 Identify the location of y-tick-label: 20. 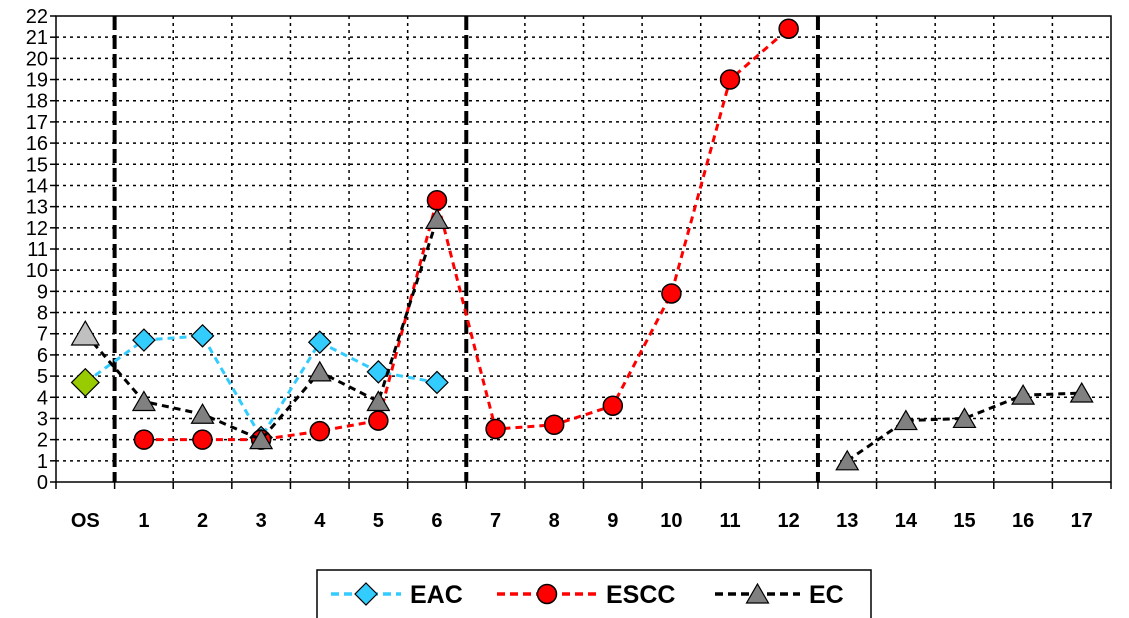
(37, 59).